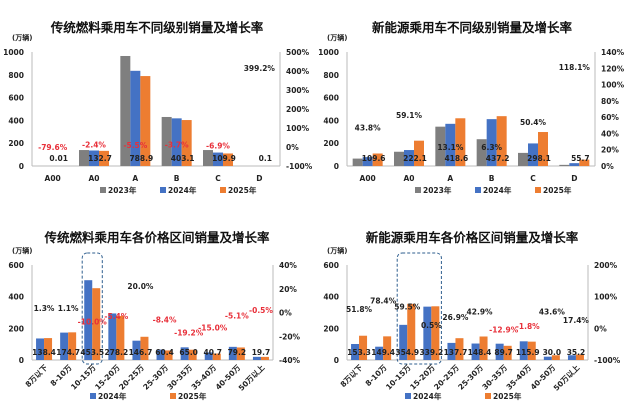  I want to click on growth-rate-label: 51.8%, so click(359, 309).